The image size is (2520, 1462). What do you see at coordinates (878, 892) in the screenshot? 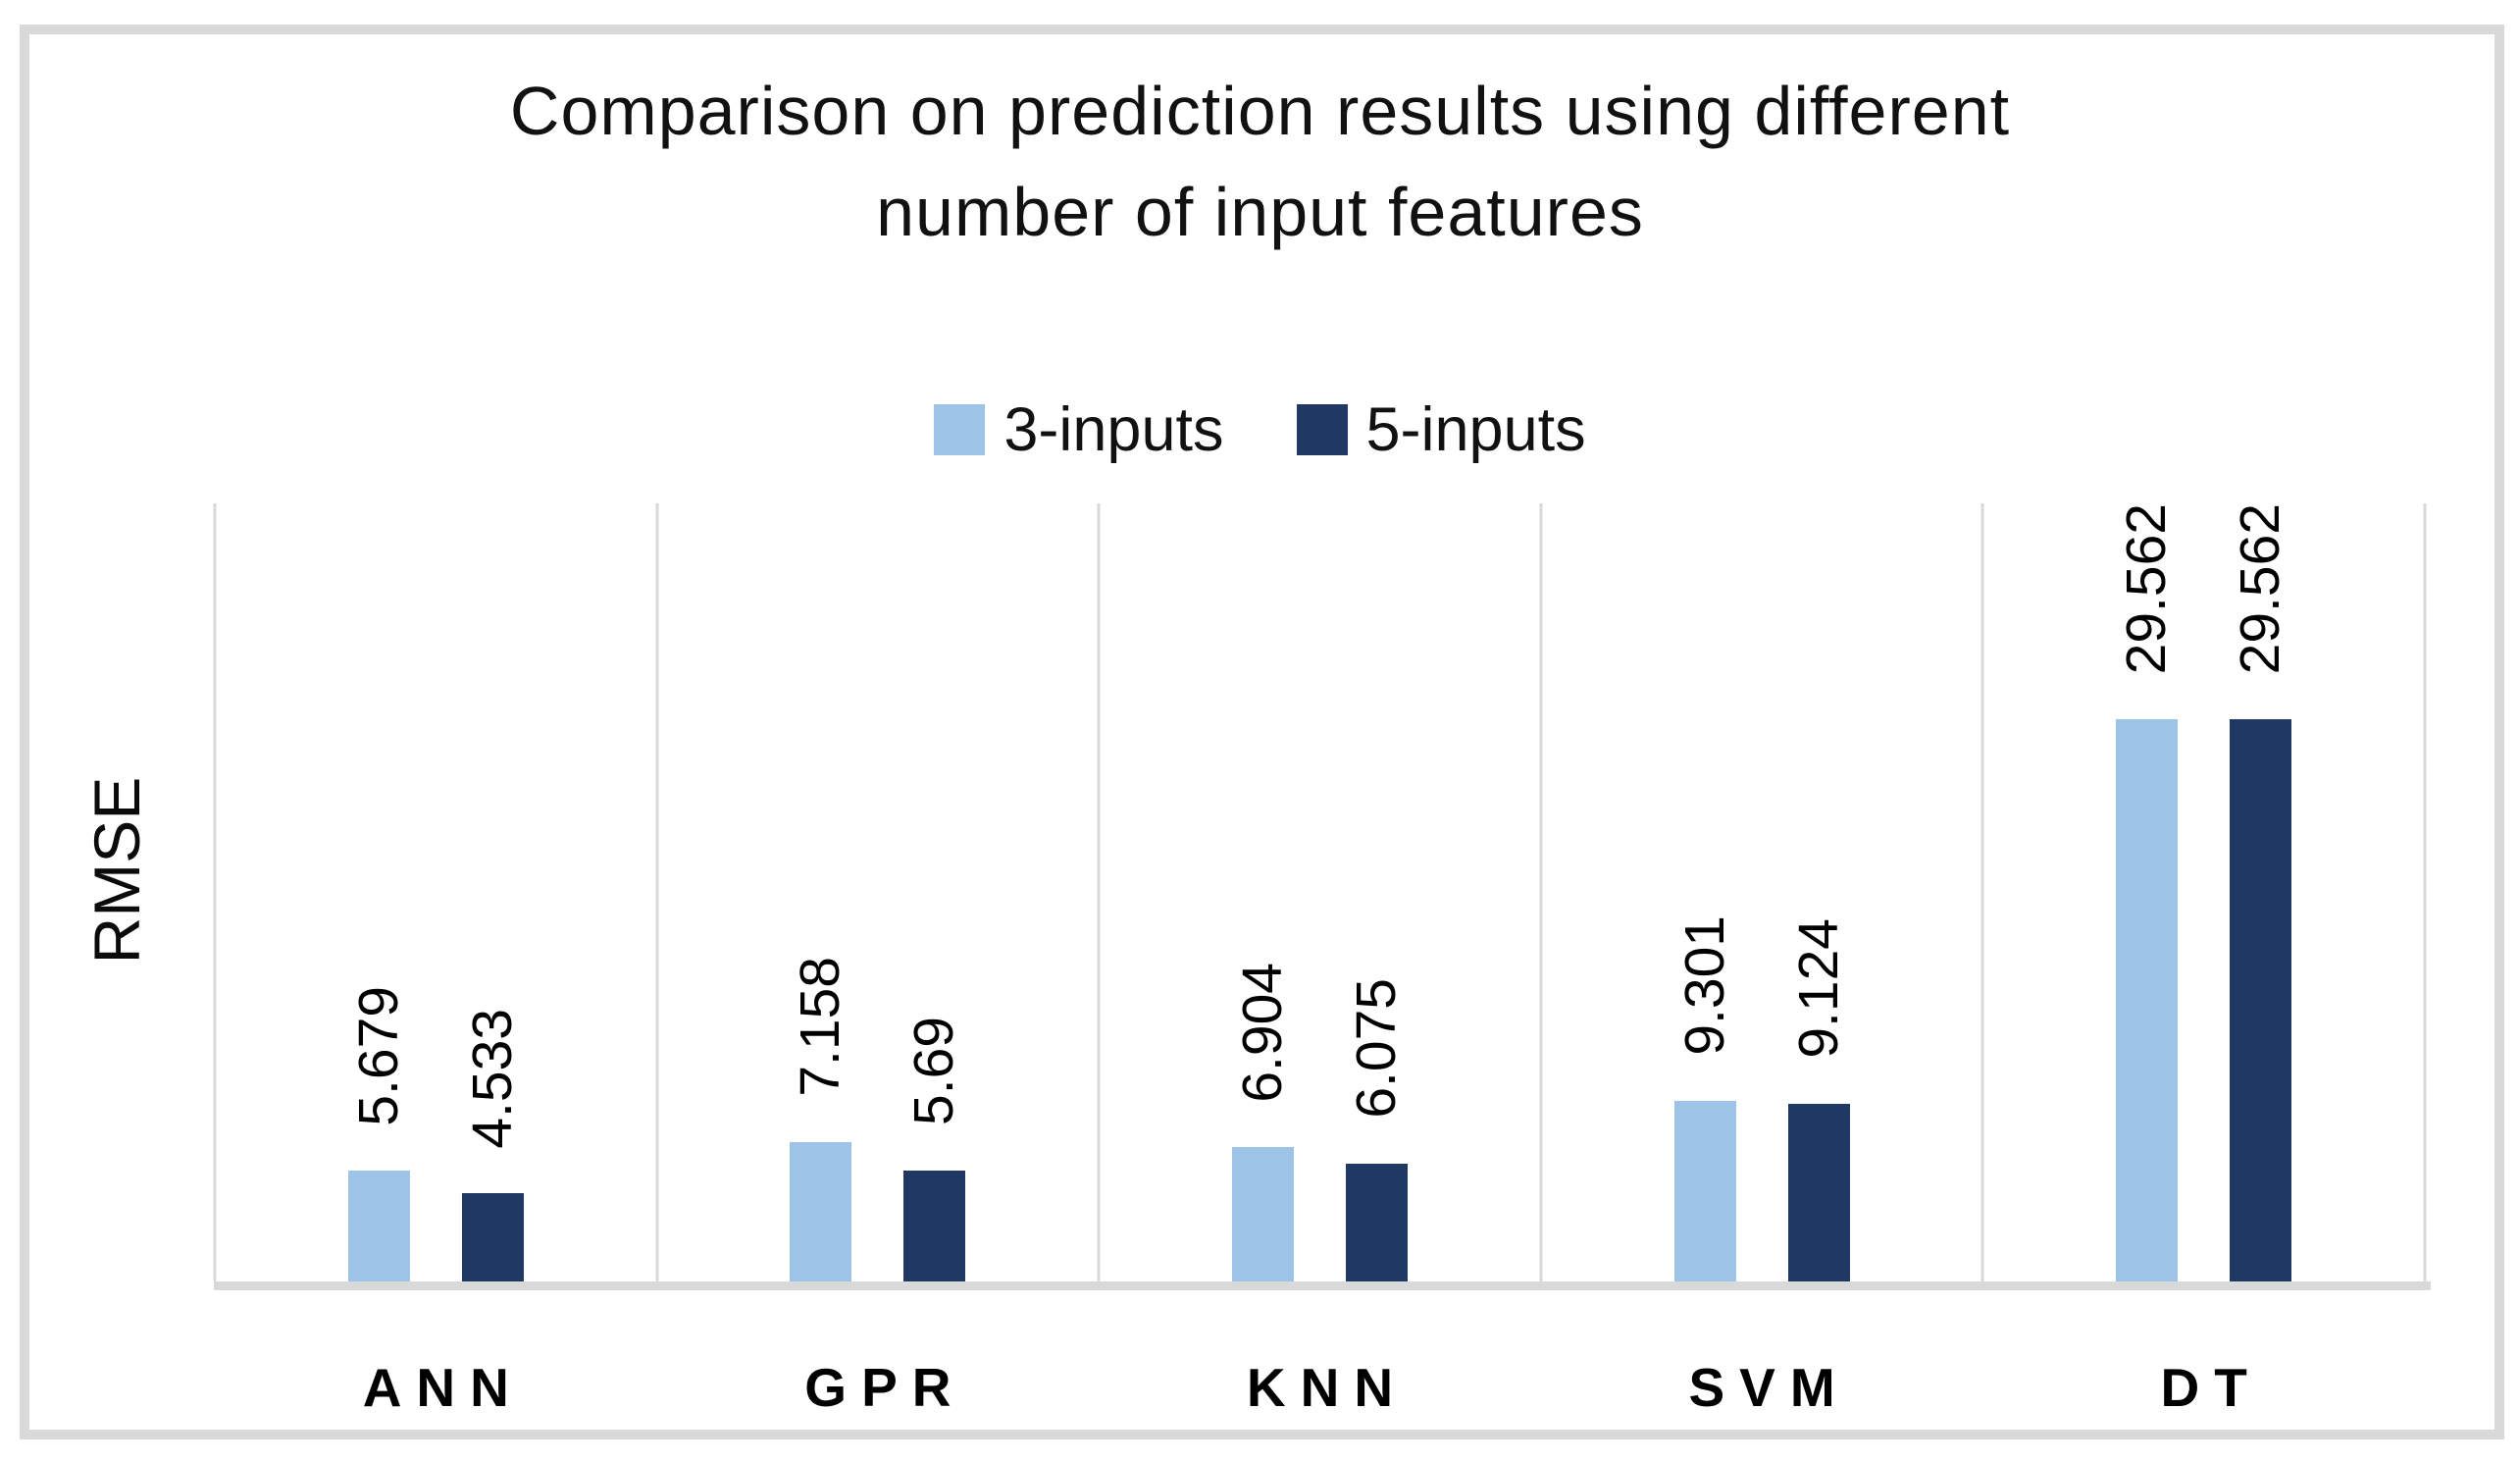
I see `bar-group-gpr: 7.158 5.69` at bounding box center [878, 892].